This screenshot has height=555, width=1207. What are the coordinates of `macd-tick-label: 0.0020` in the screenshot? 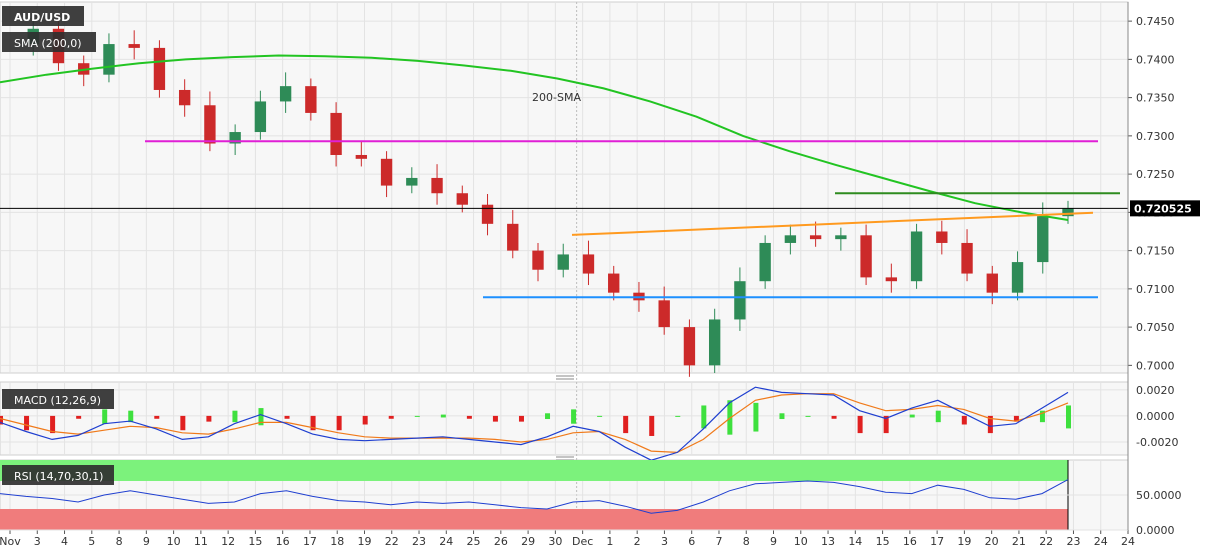 It's located at (1155, 390).